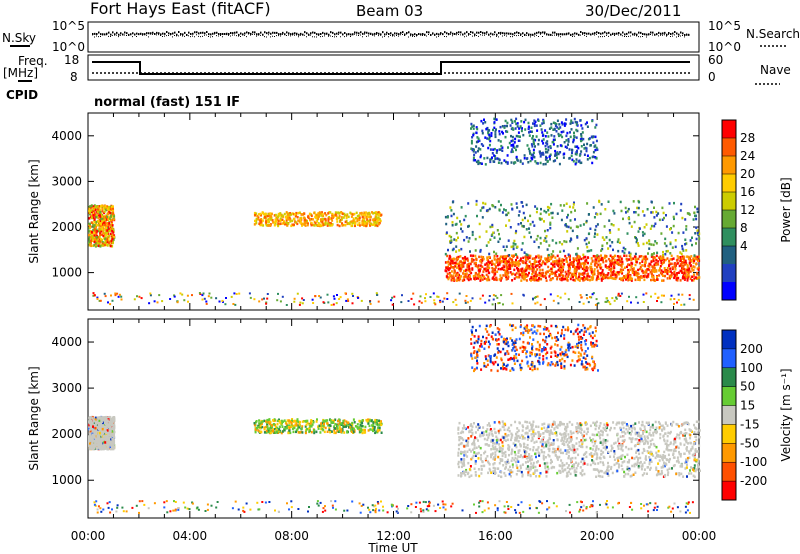 The width and height of the screenshot is (800, 554). I want to click on colorbar-swatch, so click(729, 273).